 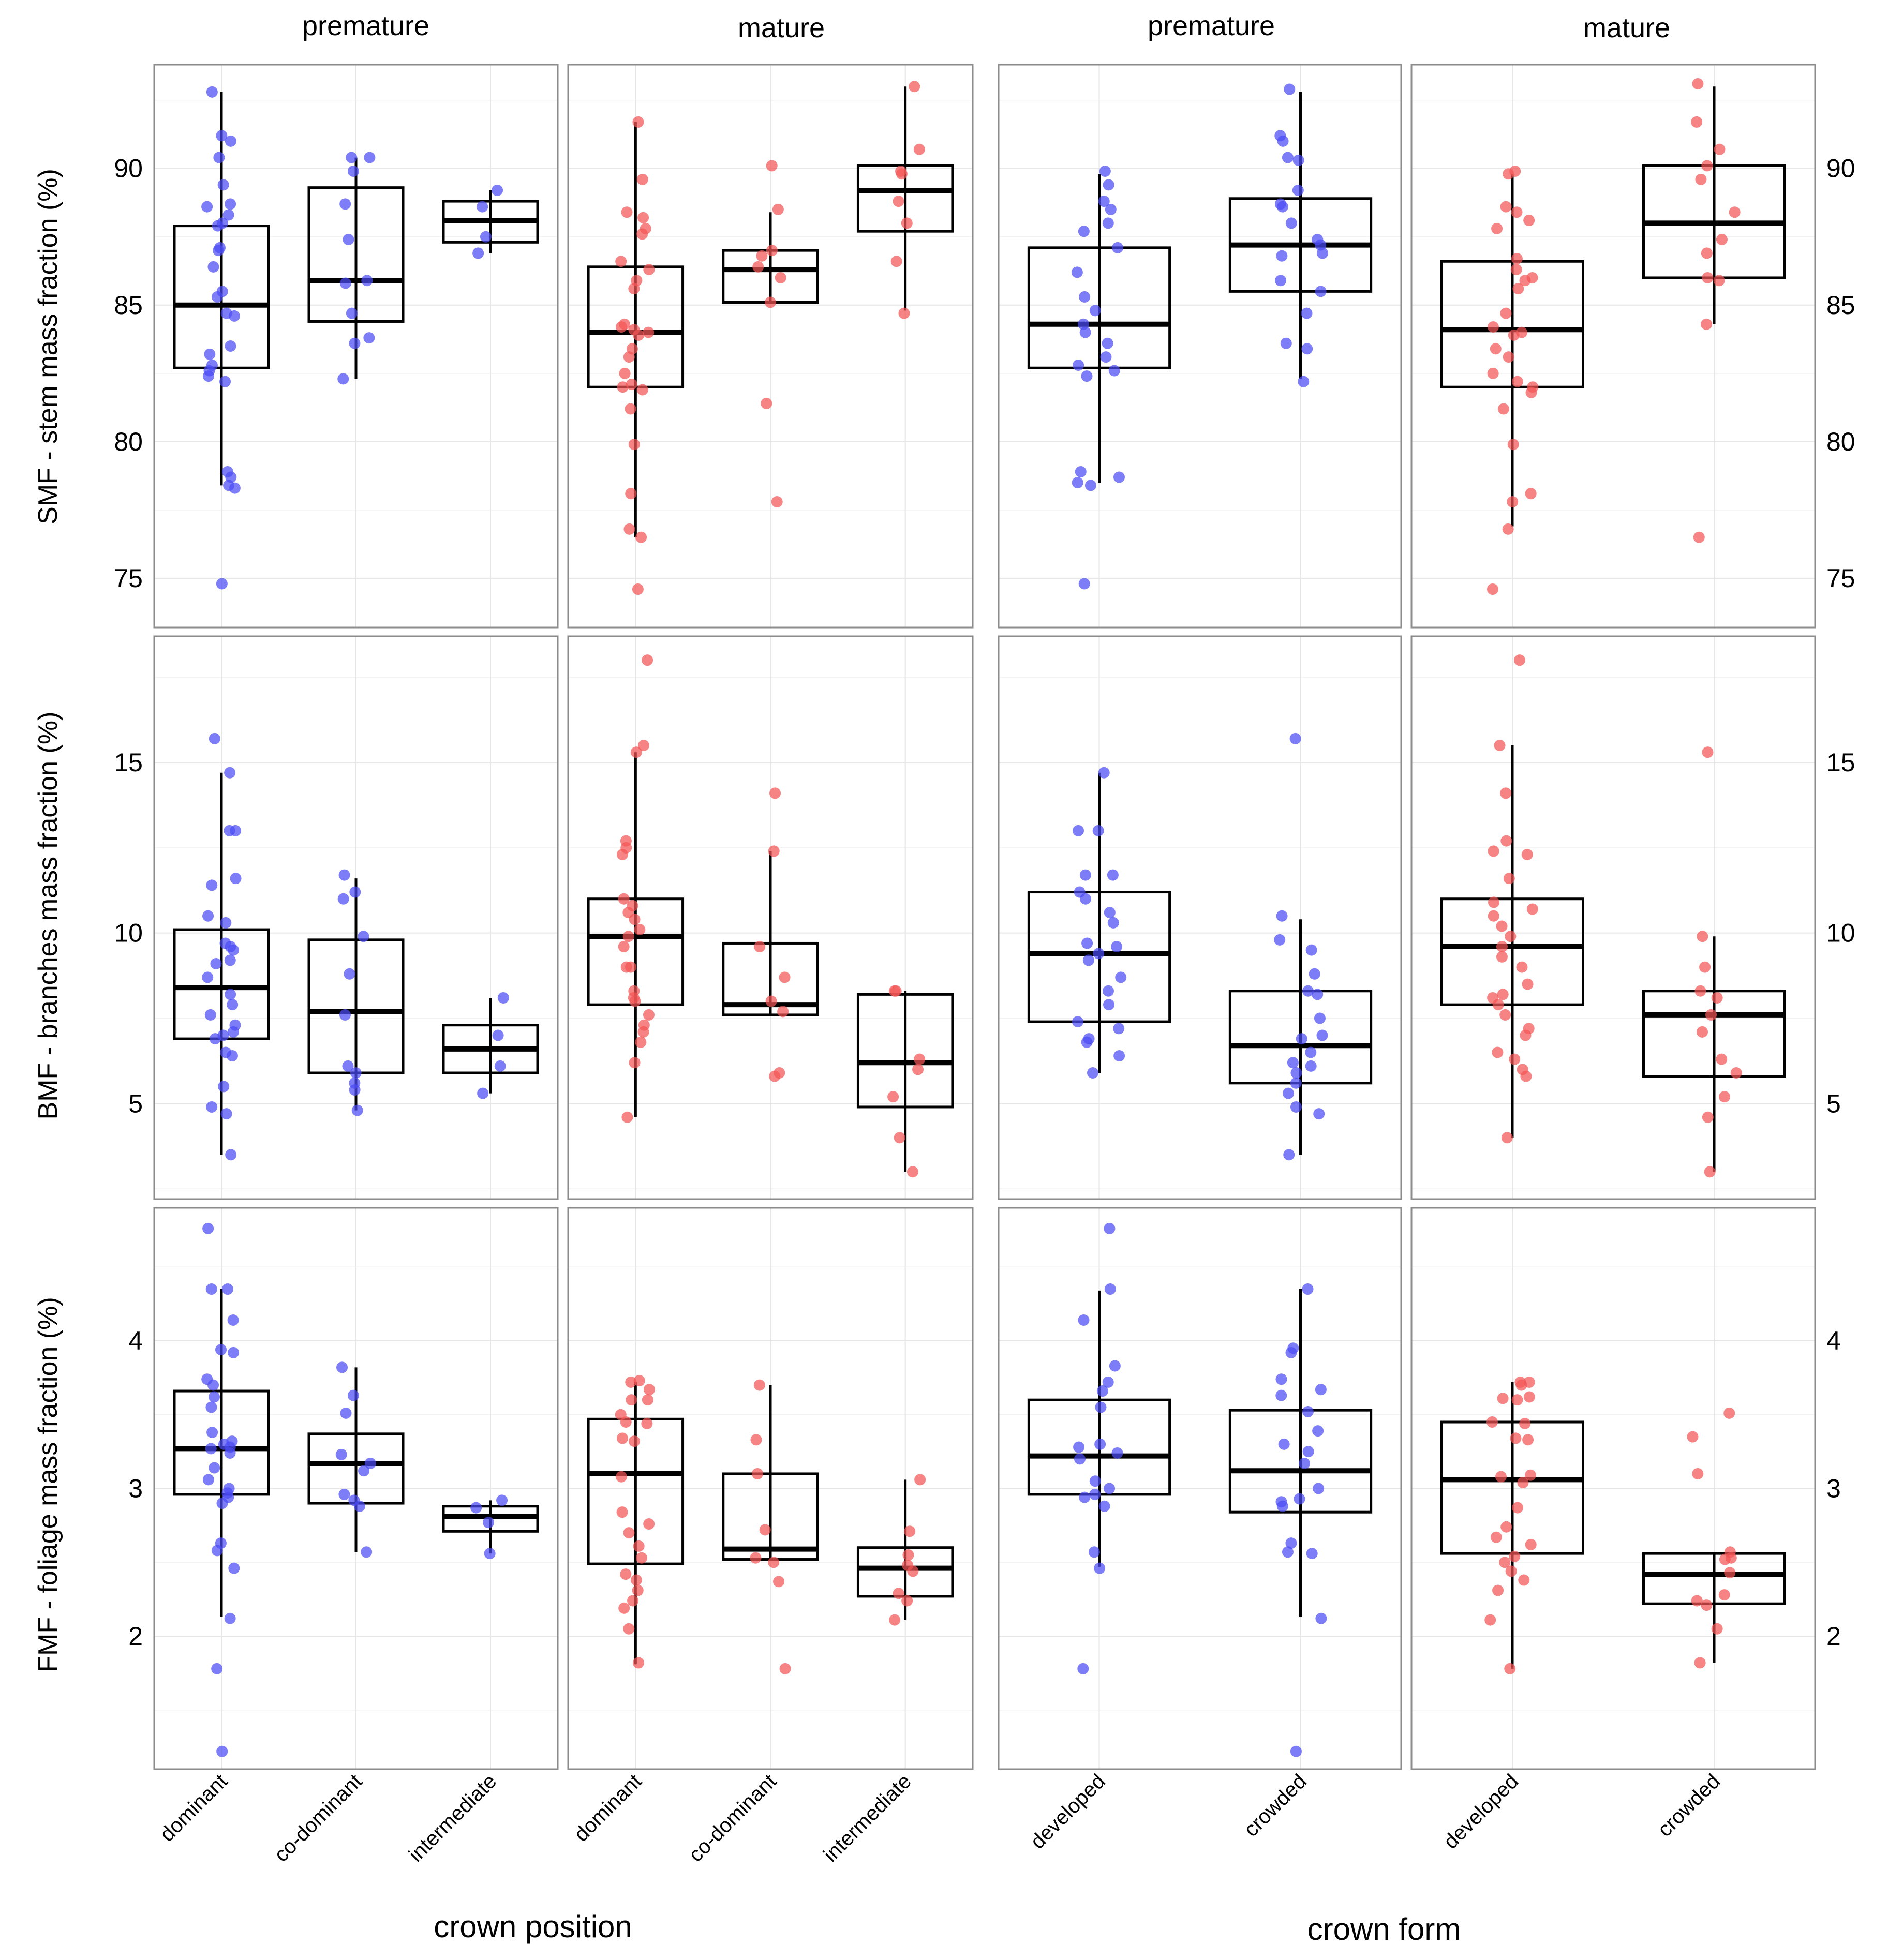 I want to click on x-axis-title-crown-position: crown position, so click(x=533, y=1926).